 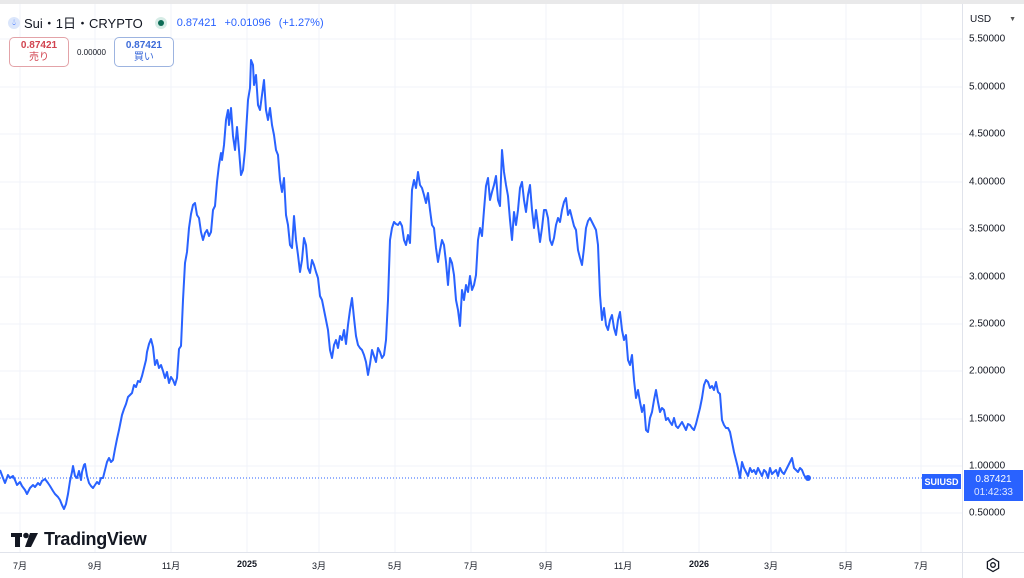 I want to click on price-label: 3.00000, so click(x=987, y=277).